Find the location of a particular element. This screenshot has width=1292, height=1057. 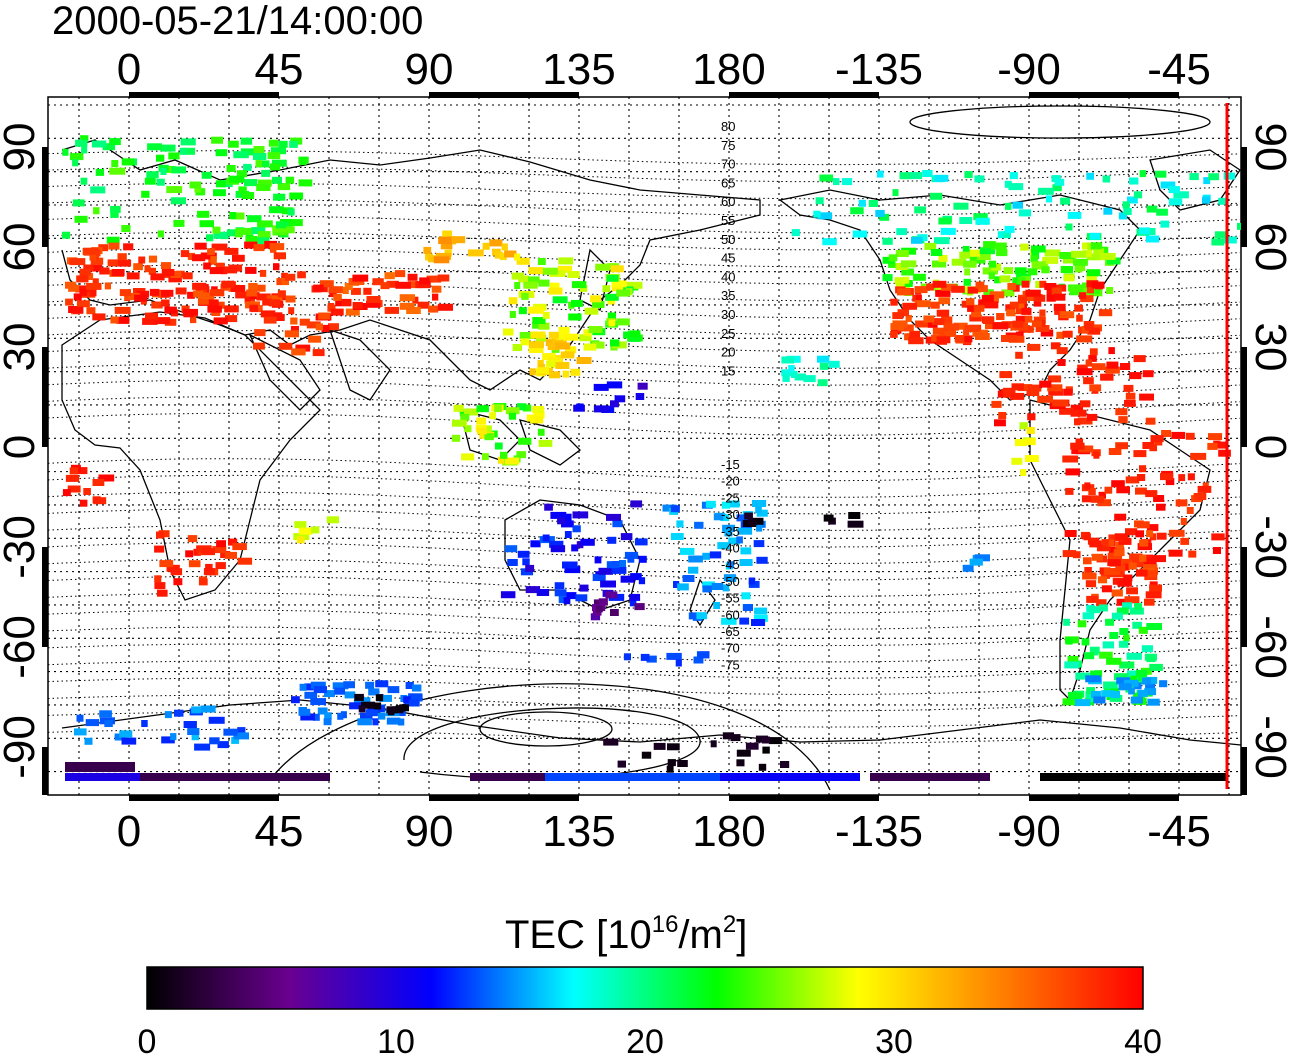

contour-label: 35 is located at coordinates (728, 295).